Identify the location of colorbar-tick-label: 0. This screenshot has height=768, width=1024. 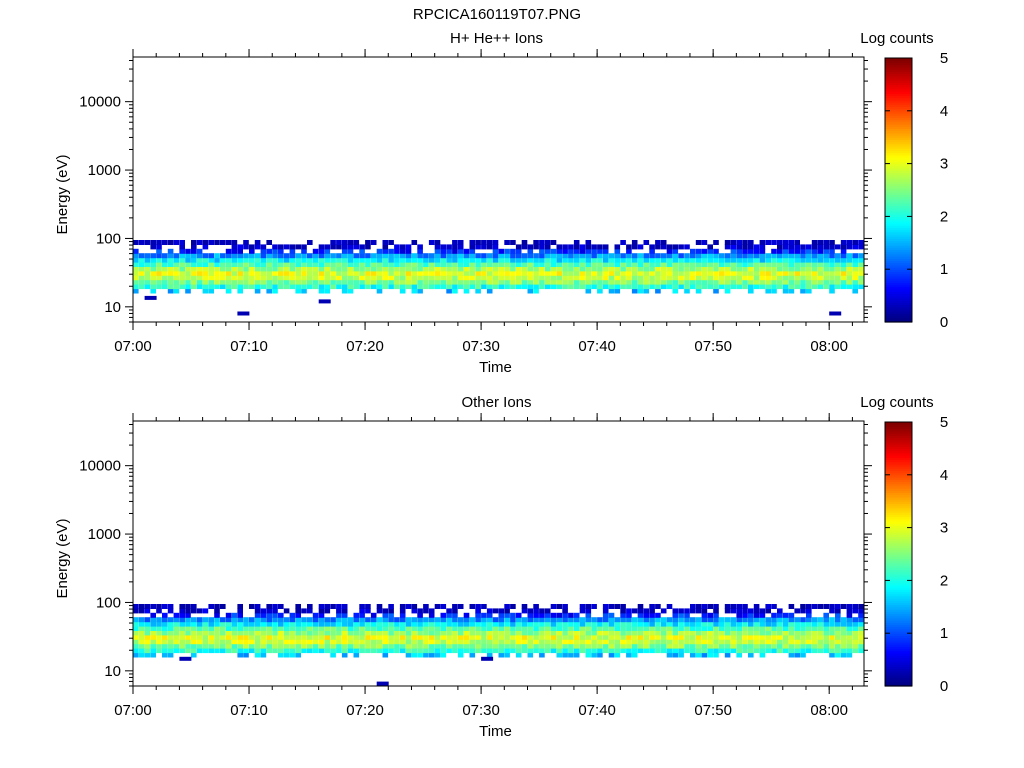
(944, 322).